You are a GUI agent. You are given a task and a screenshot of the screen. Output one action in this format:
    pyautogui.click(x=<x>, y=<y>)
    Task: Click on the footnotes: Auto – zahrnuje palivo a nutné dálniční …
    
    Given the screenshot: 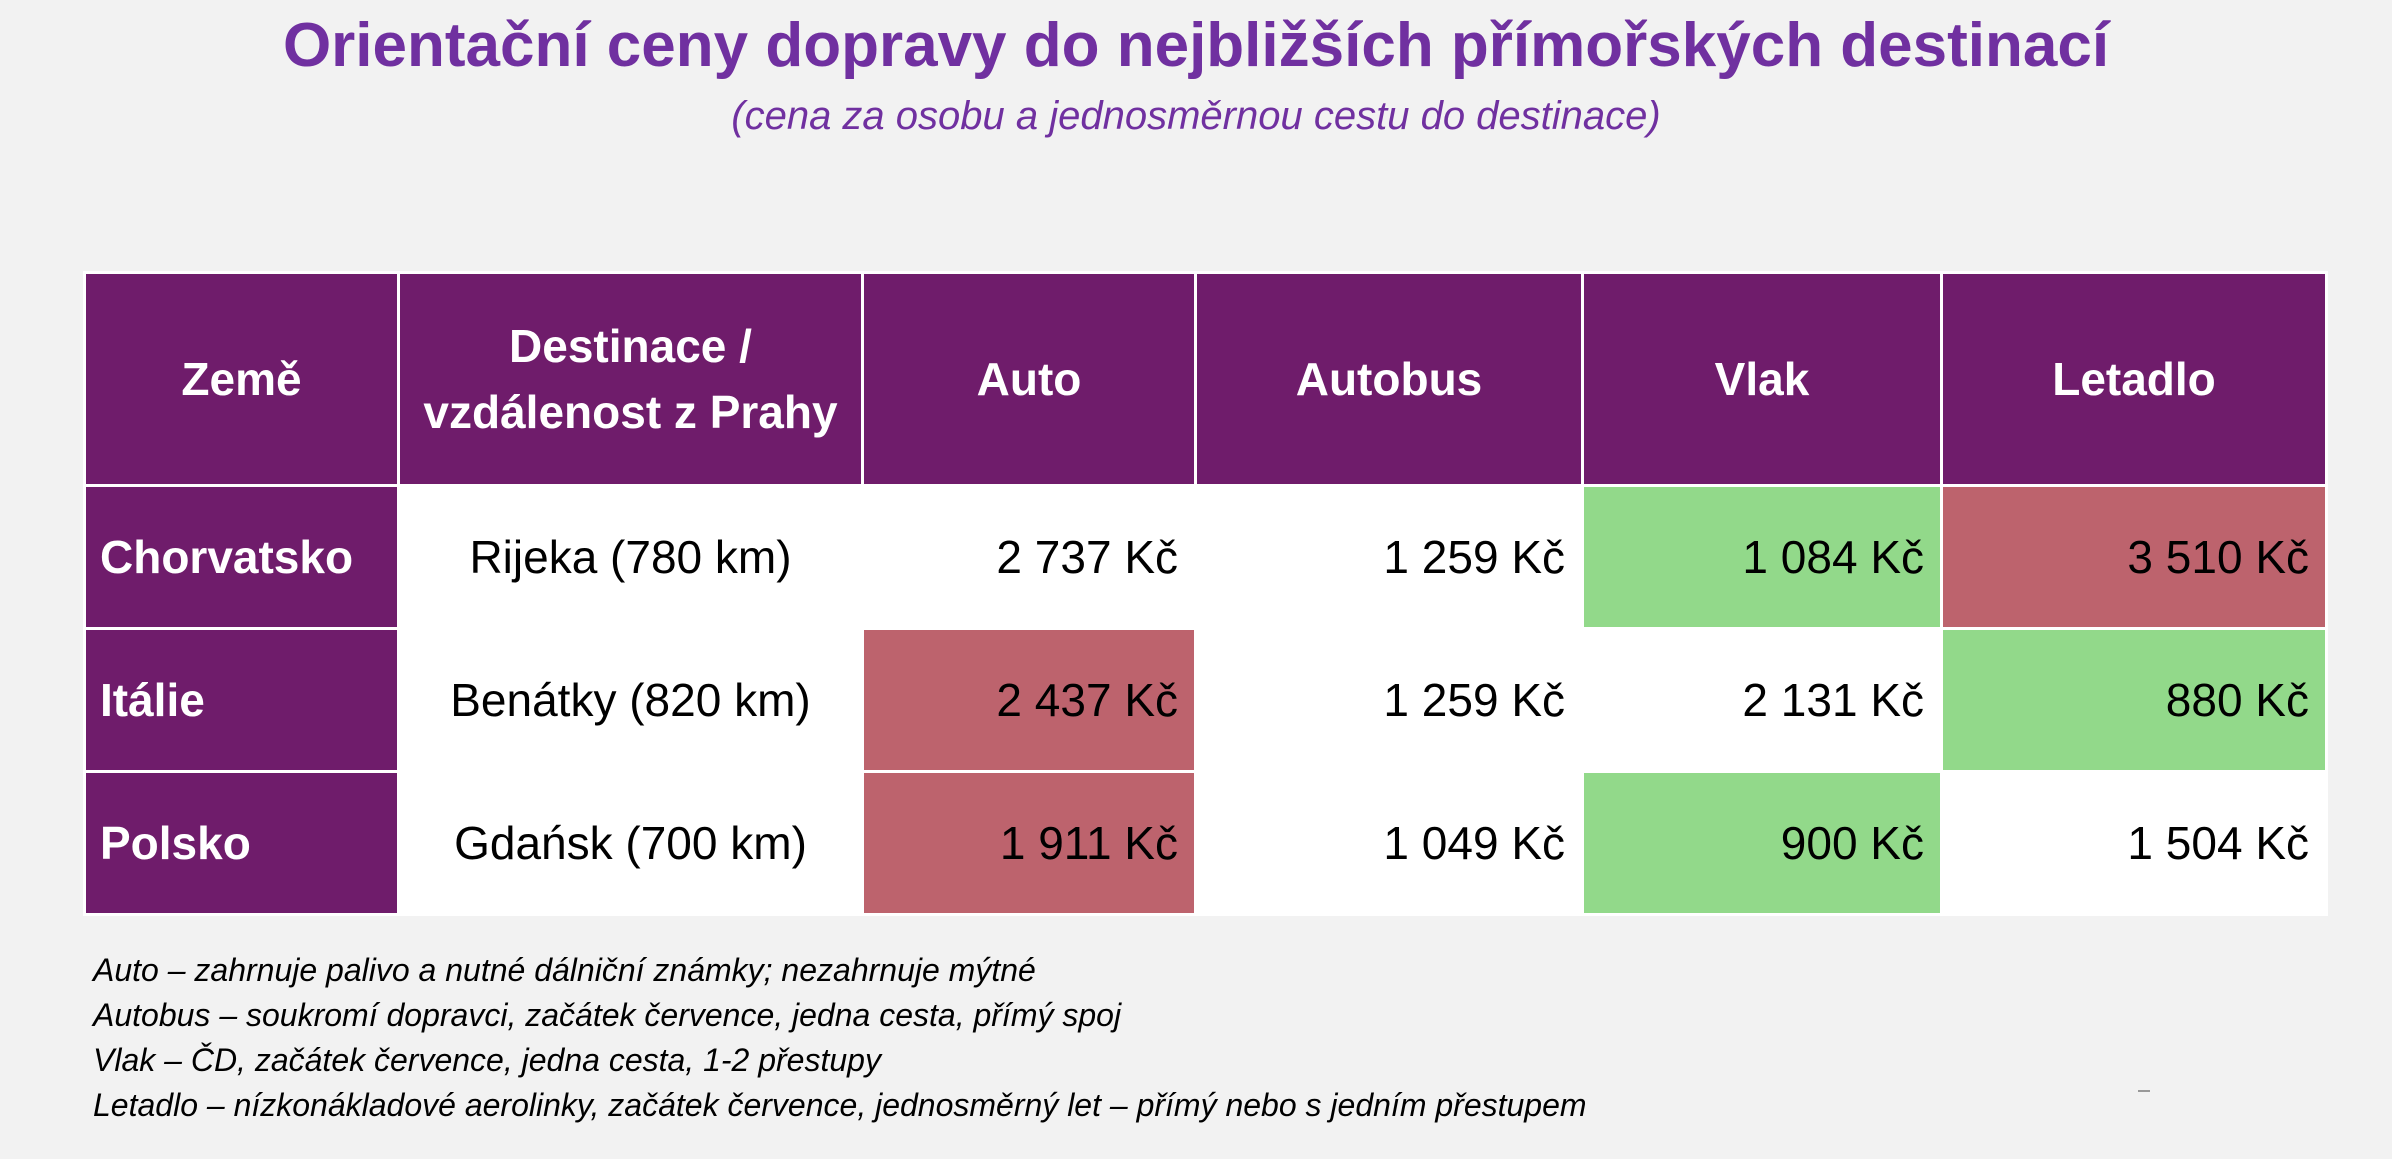 What is the action you would take?
    pyautogui.click(x=840, y=1038)
    